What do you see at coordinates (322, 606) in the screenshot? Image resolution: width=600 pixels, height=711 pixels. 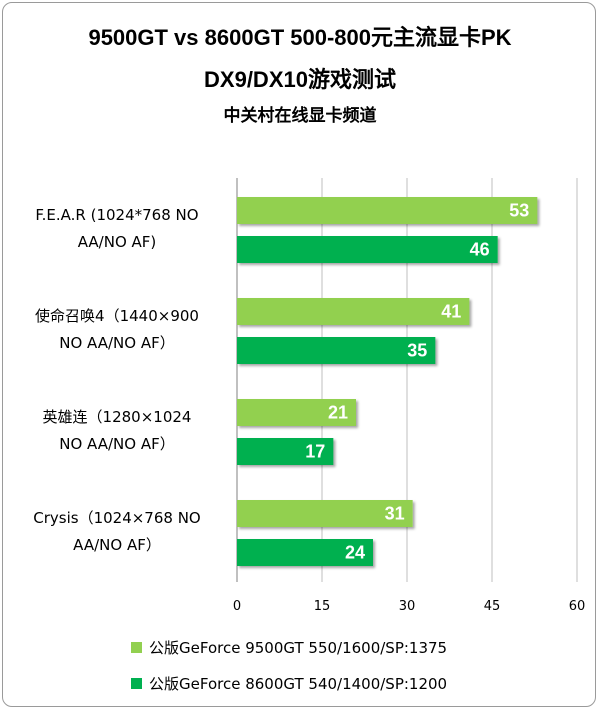 I see `x-tick-label: 15` at bounding box center [322, 606].